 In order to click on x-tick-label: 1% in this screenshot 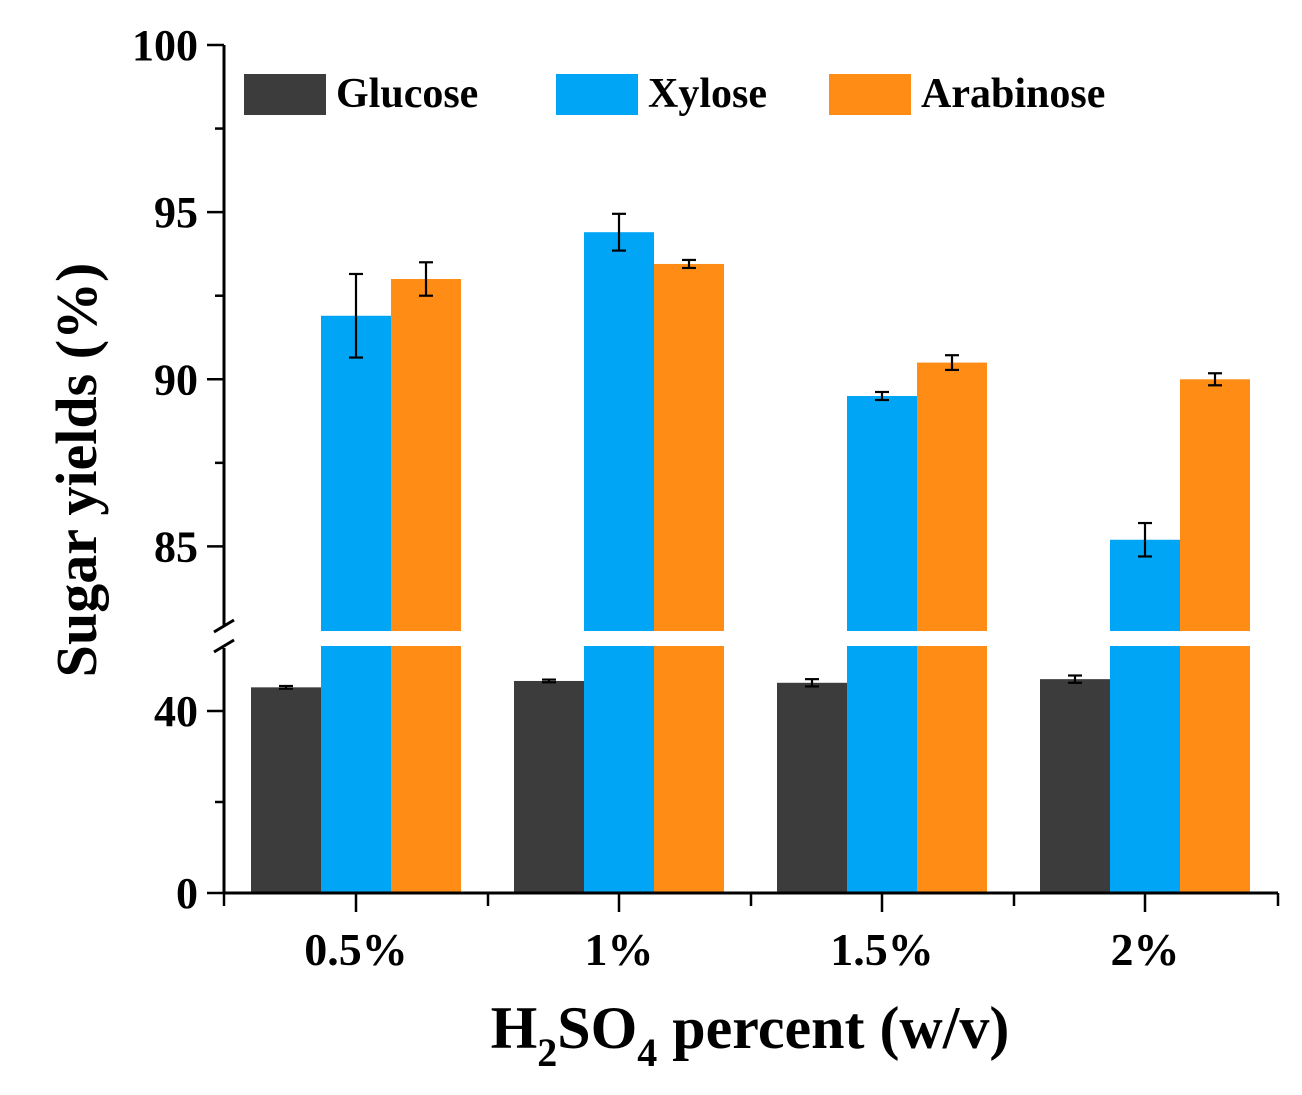, I will do `click(619, 949)`.